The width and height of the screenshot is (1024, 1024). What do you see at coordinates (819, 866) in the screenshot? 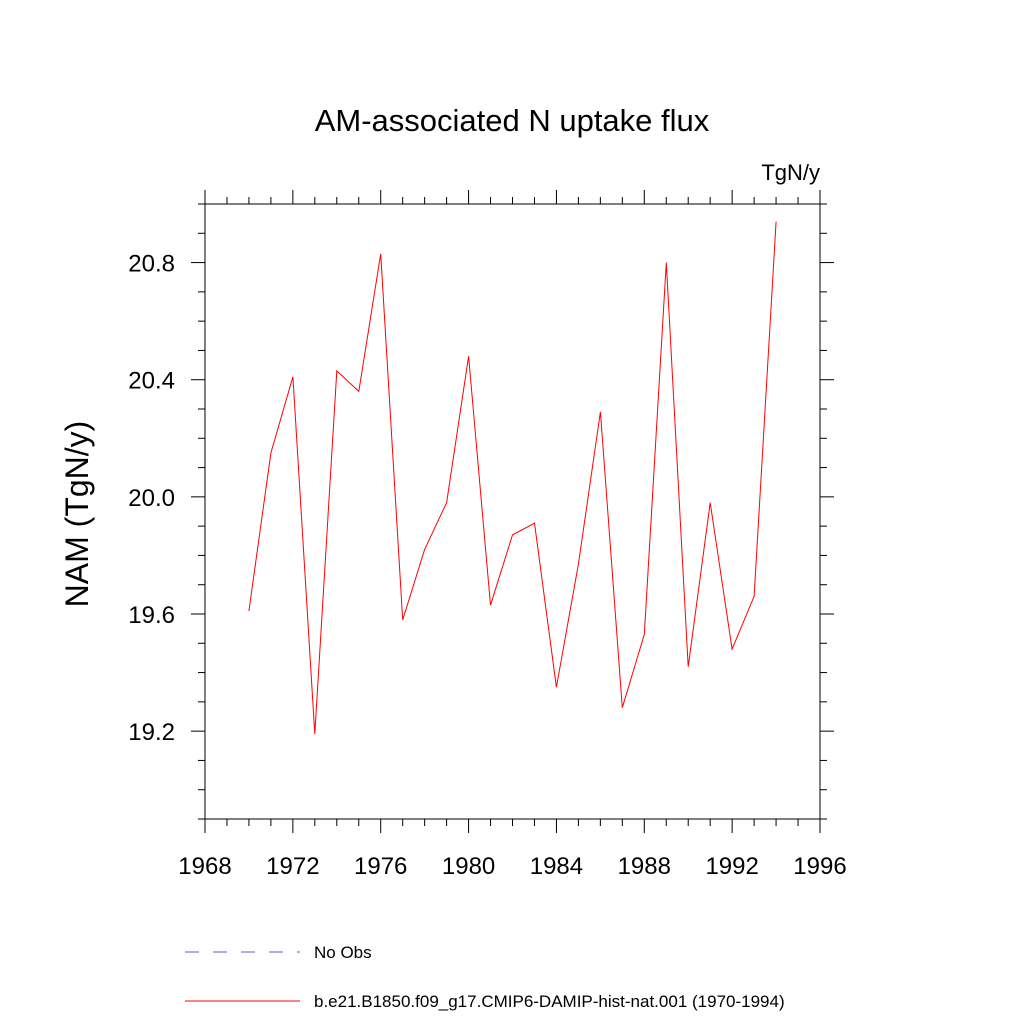
I see `x-tick-label: 1996` at bounding box center [819, 866].